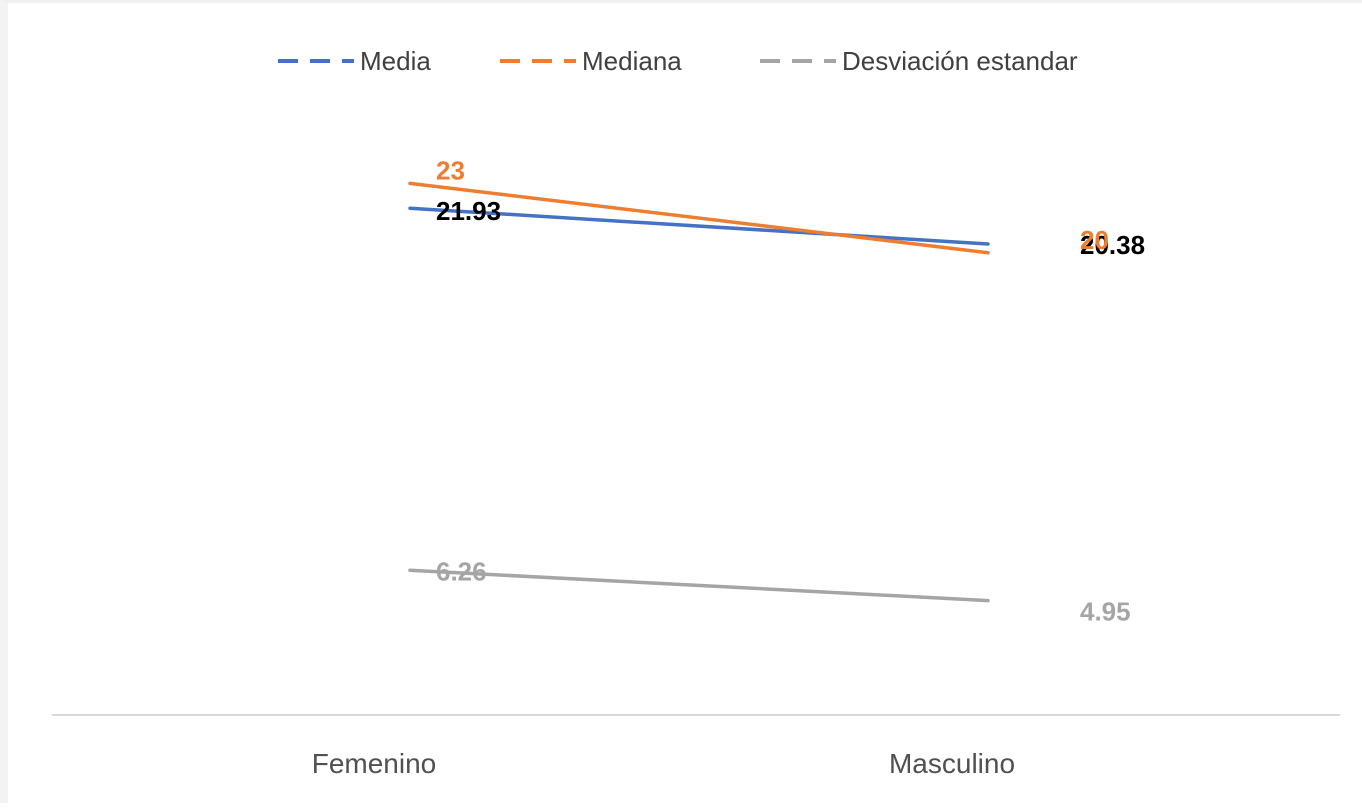  I want to click on legend-item-media: Media, so click(354, 61).